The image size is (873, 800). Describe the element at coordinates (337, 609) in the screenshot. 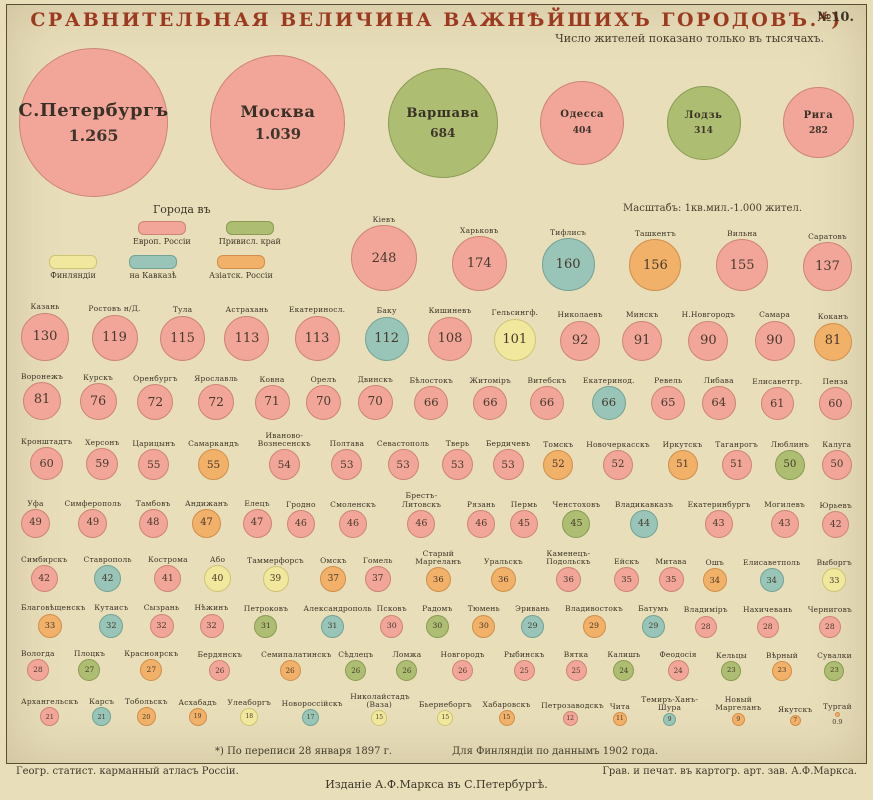

I see `city-name-label: Александрополь` at that location.